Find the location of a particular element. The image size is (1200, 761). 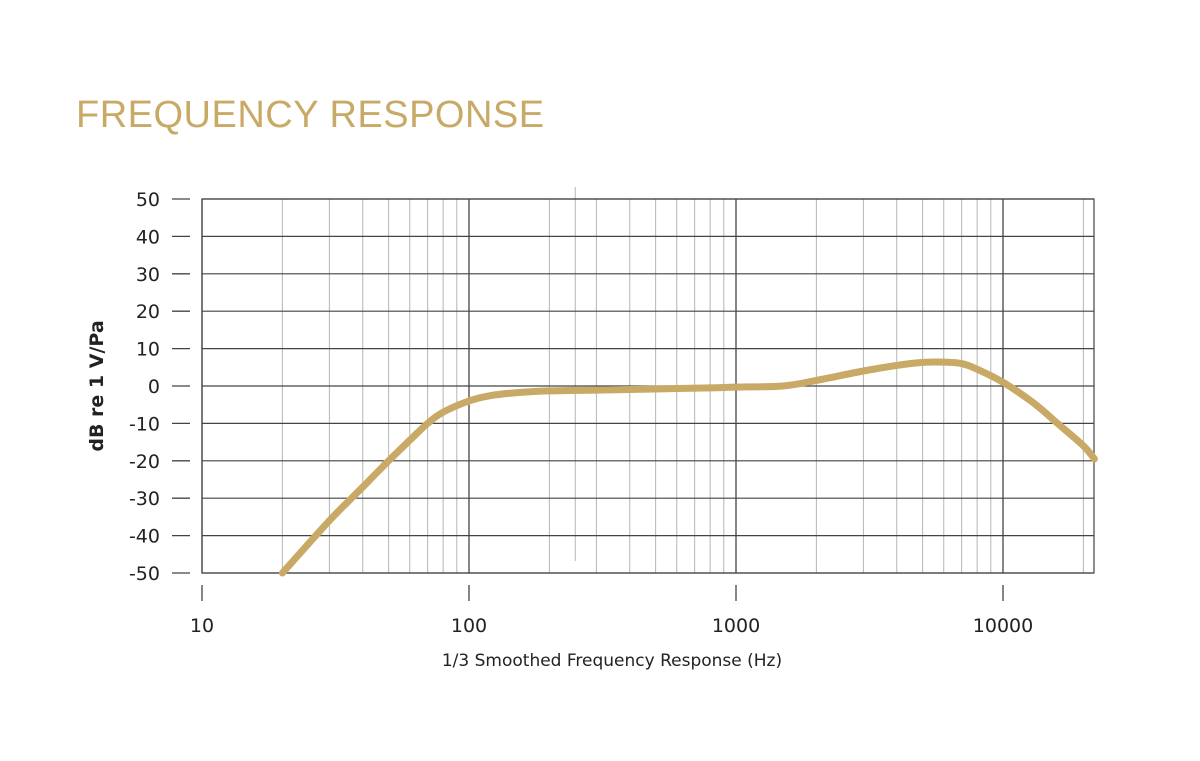

y-tick-label: -20 is located at coordinates (144, 462).